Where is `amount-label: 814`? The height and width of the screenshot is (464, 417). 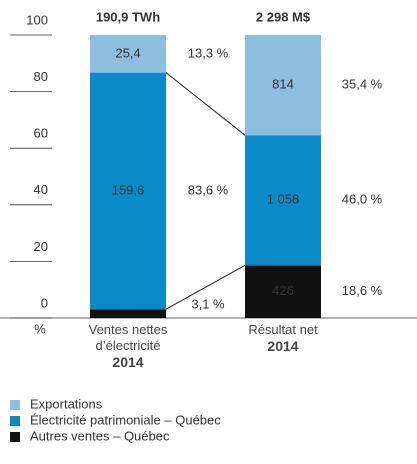 amount-label: 814 is located at coordinates (283, 84).